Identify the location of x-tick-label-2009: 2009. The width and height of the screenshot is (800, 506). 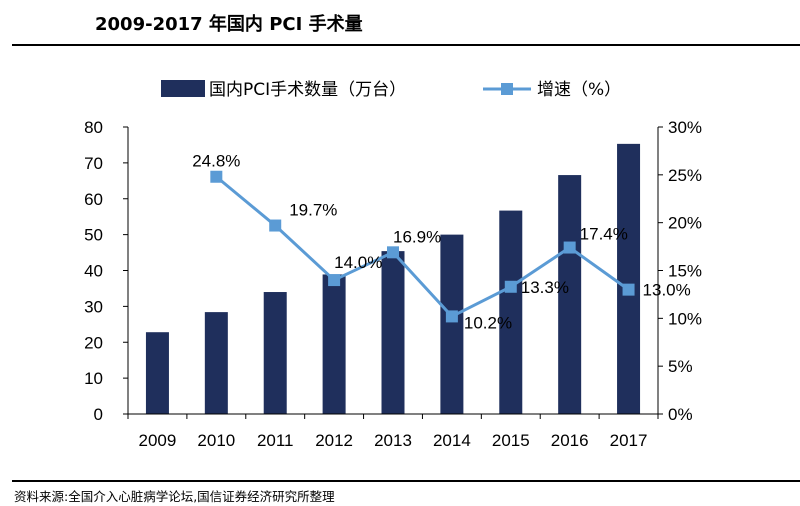
(158, 440).